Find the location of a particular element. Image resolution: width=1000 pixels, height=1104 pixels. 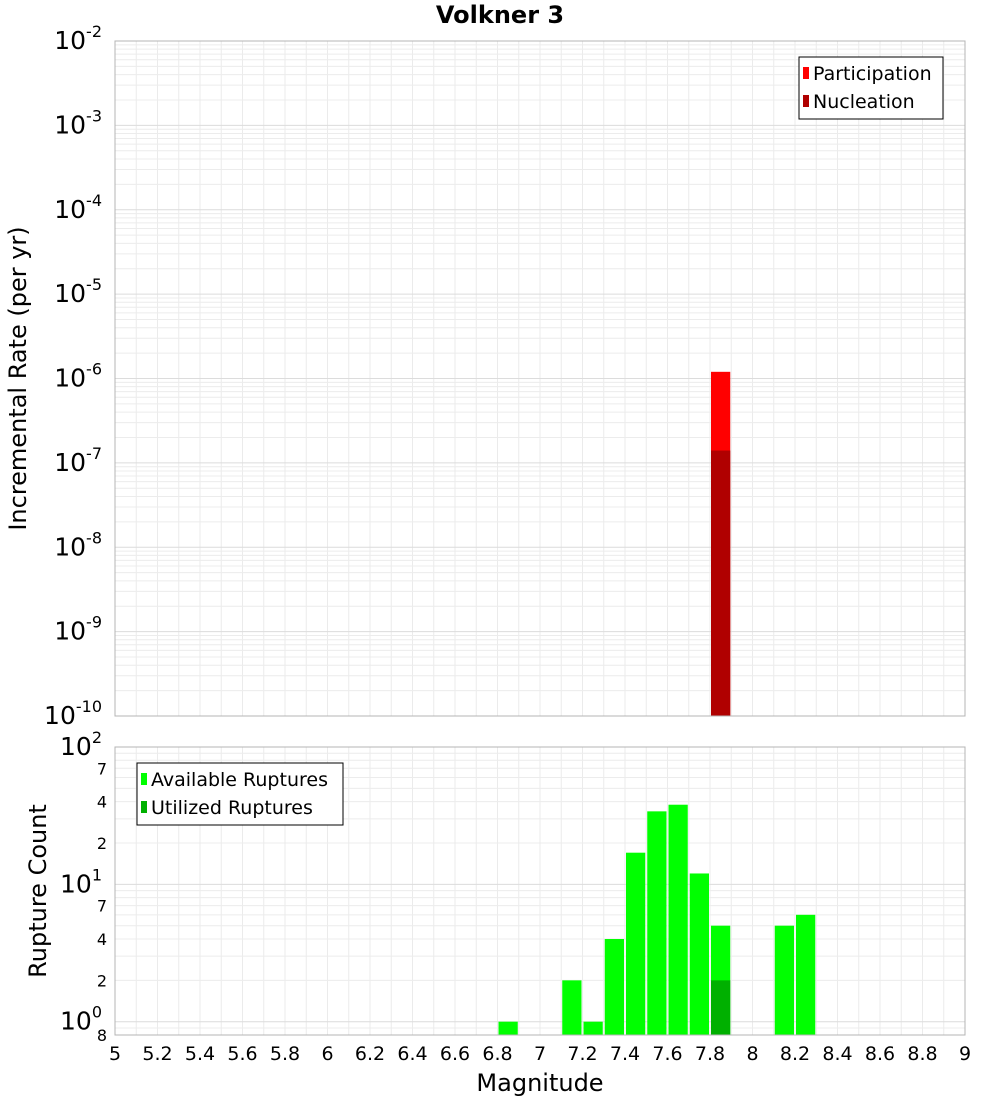

y-tick-exponent: -6 is located at coordinates (94, 369).